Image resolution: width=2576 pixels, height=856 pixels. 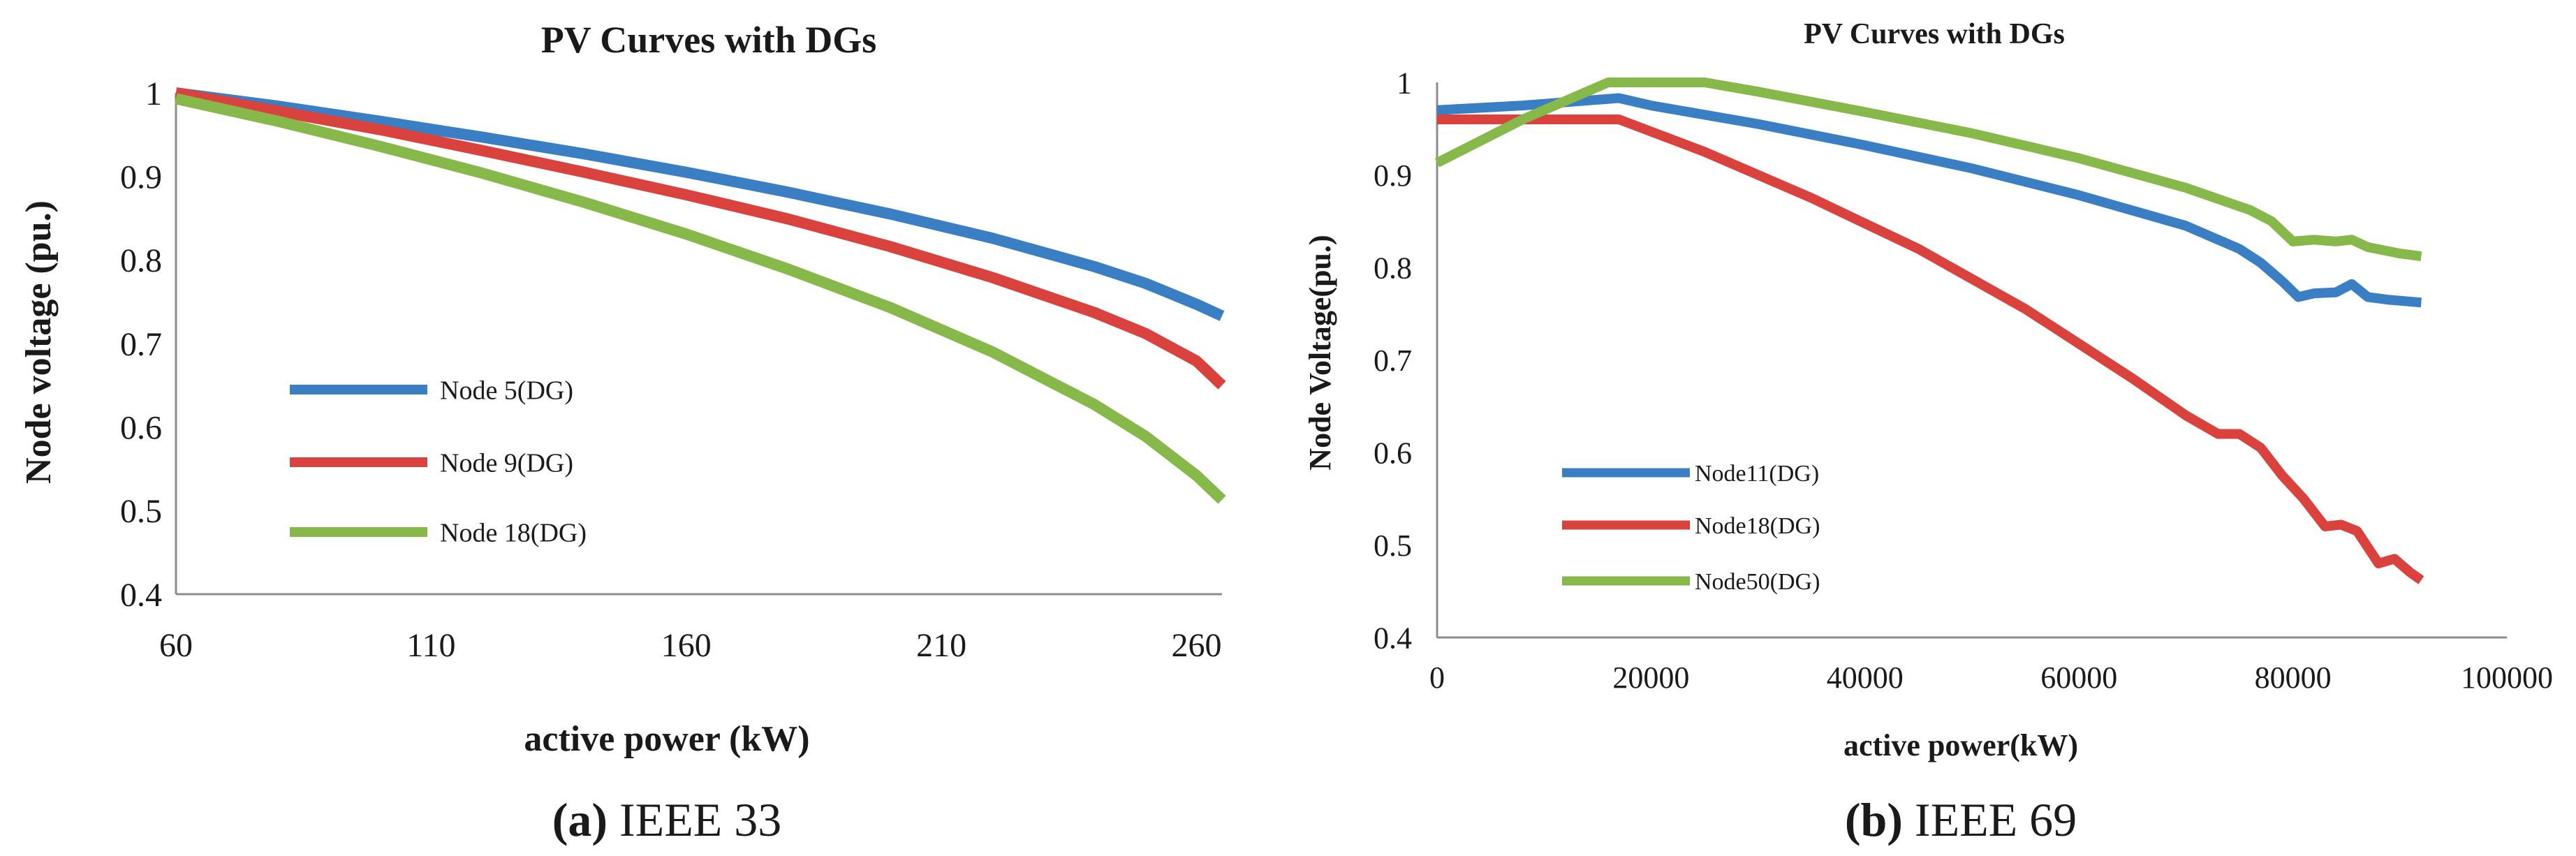 I want to click on chart-b-legend: Node11(DG) Node18(DG) Node50(DG), so click(x=1691, y=528).